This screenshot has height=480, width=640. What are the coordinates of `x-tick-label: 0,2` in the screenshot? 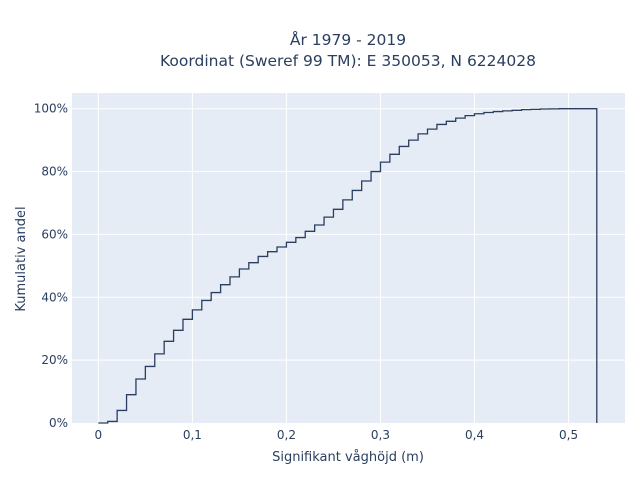 It's located at (286, 435).